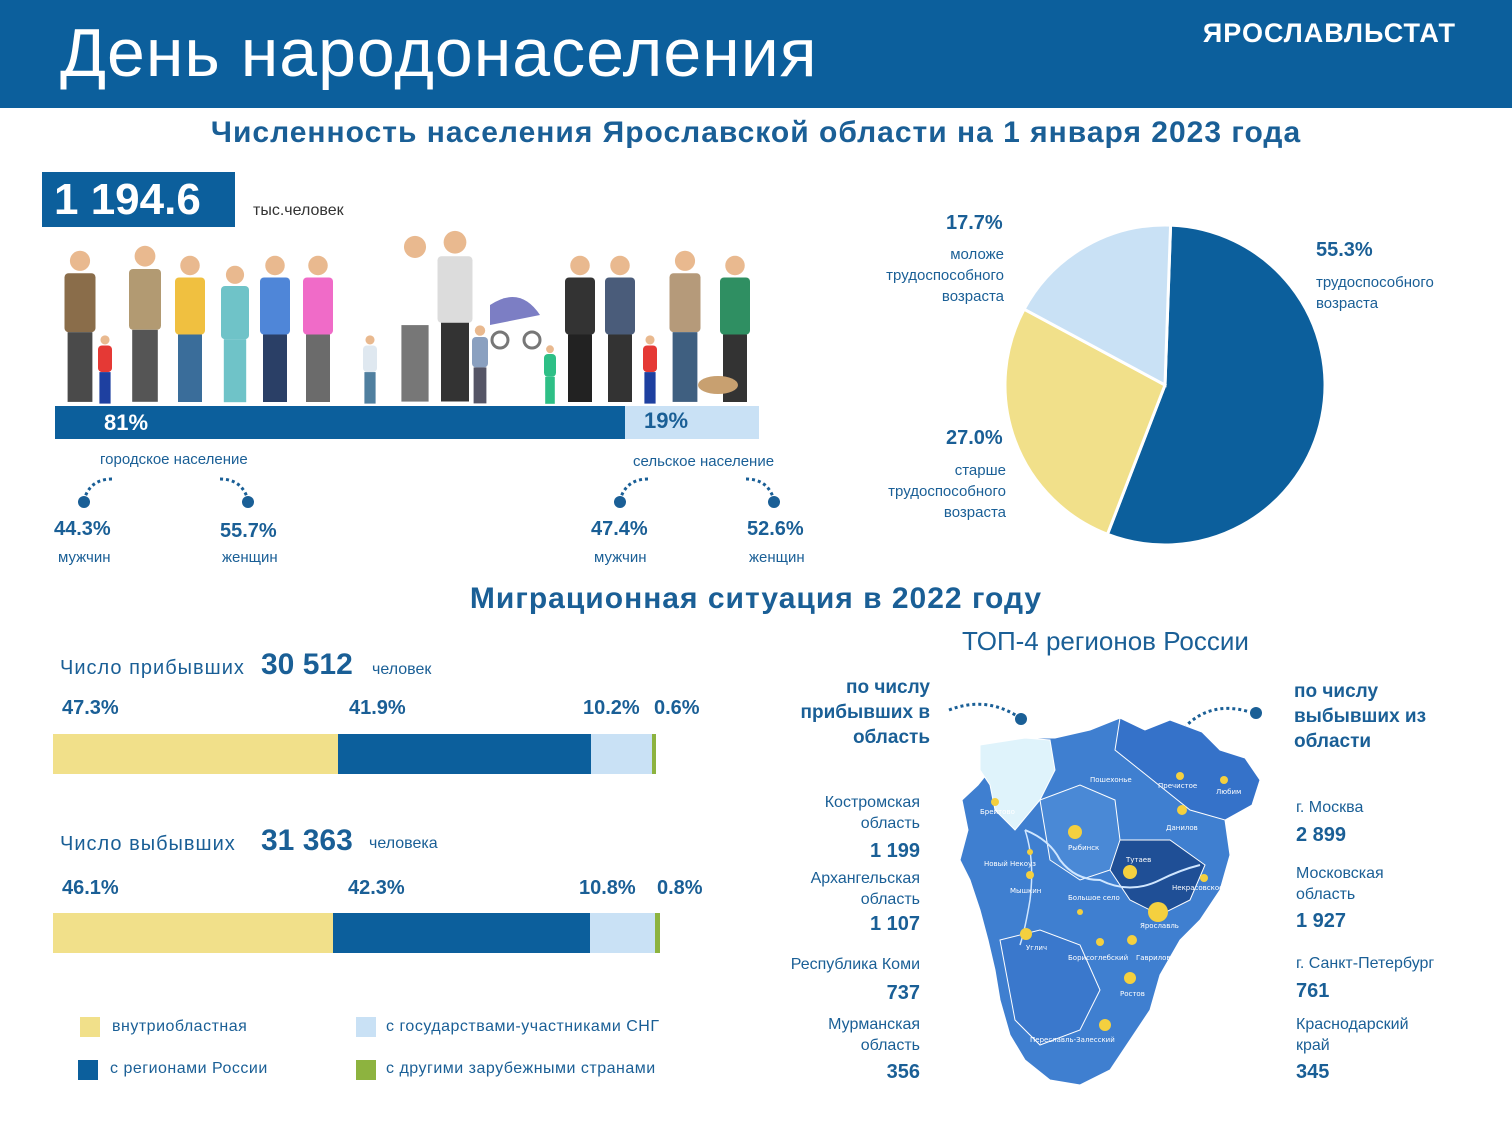 This screenshot has width=1512, height=1134. Describe the element at coordinates (550, 349) in the screenshot. I see `person-12-head` at that location.